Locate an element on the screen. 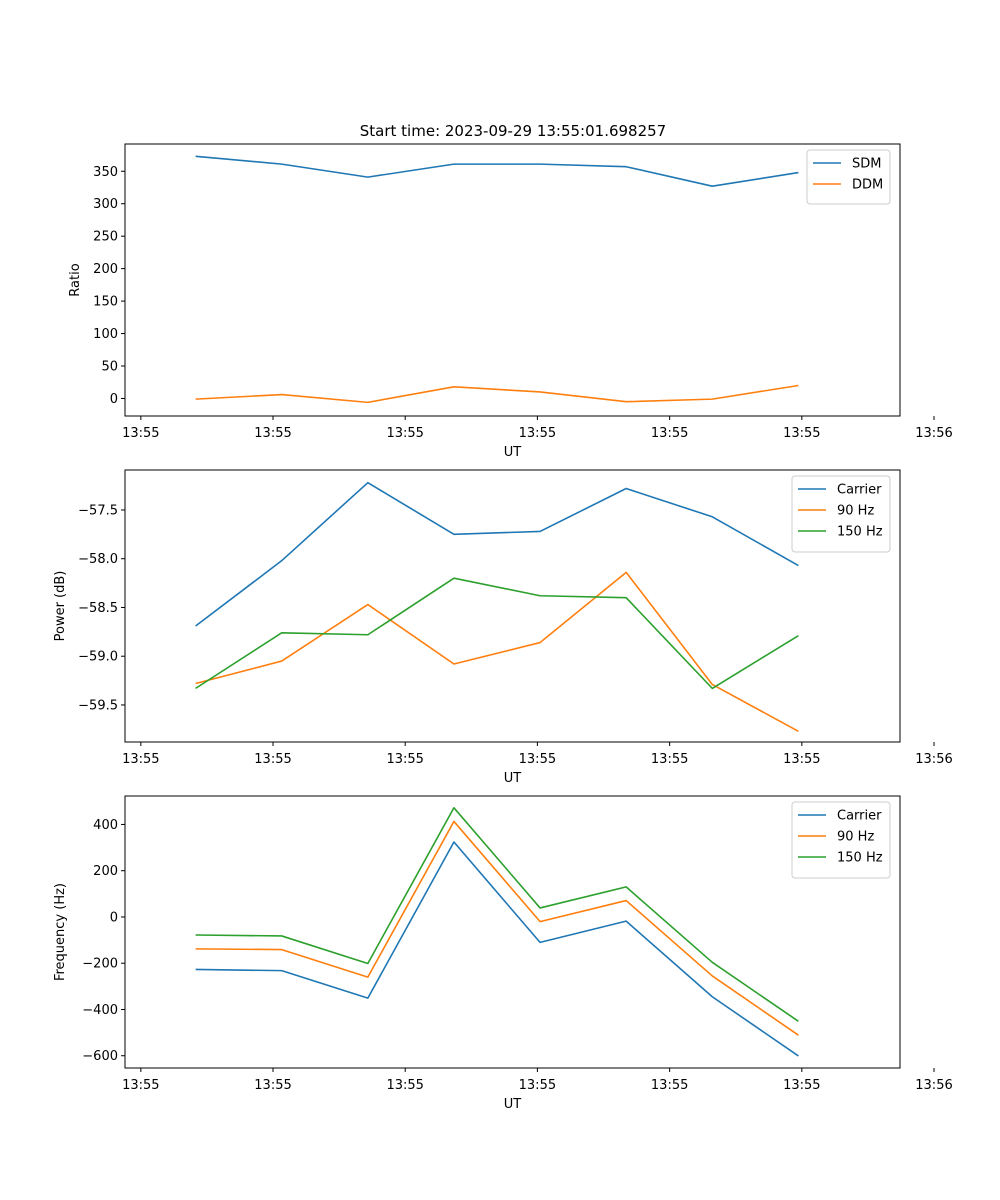  y-tick-label: −59.0 is located at coordinates (98, 657).